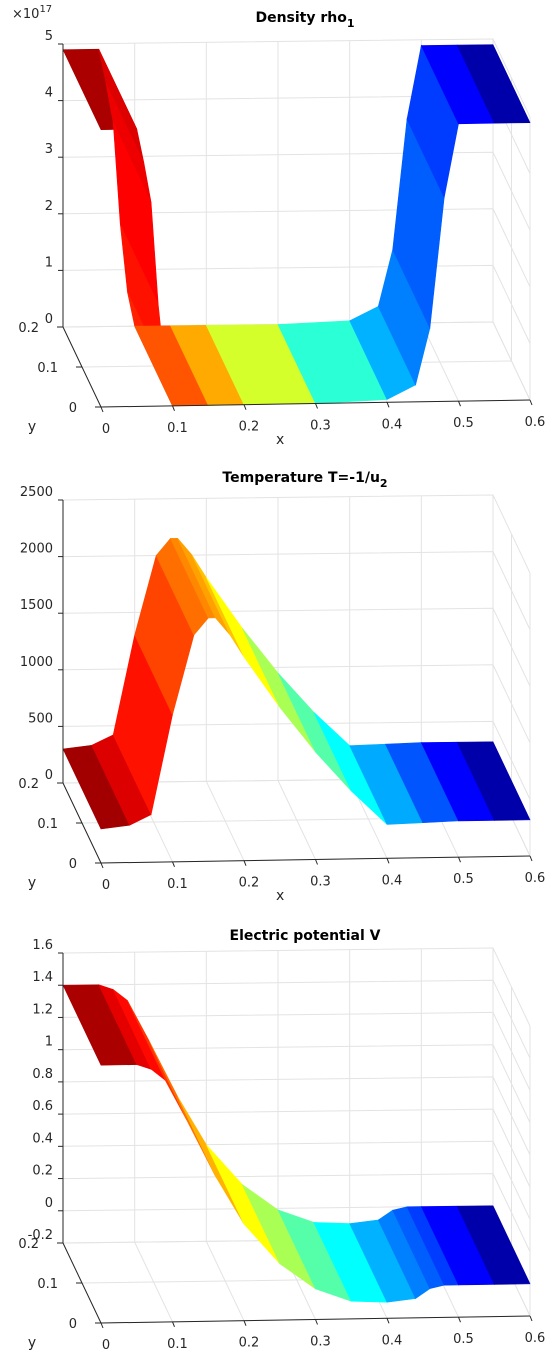  I want to click on z-tick-label: 0.4, so click(42, 1138).